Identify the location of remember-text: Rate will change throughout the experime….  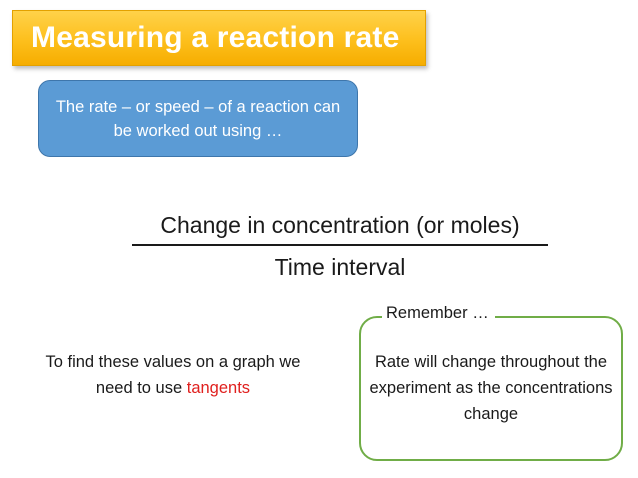
(491, 388).